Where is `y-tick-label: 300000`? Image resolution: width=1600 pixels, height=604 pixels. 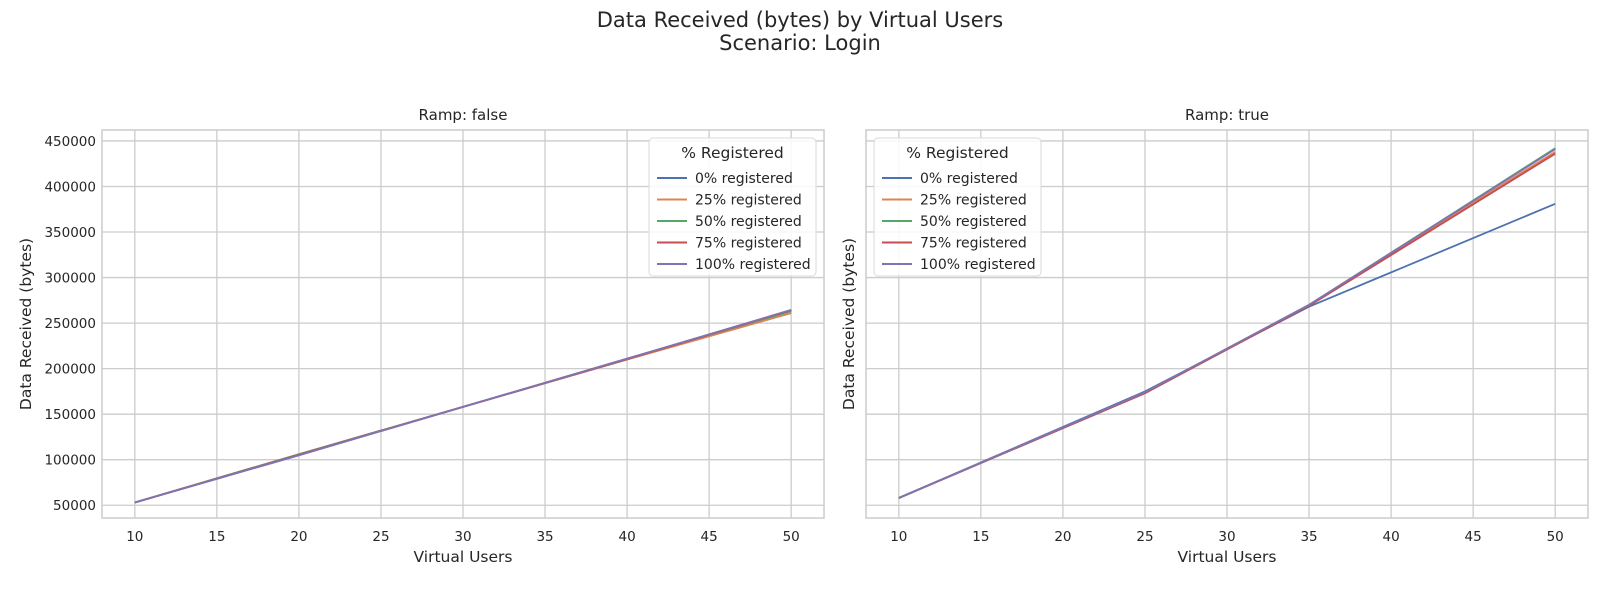 y-tick-label: 300000 is located at coordinates (70, 279).